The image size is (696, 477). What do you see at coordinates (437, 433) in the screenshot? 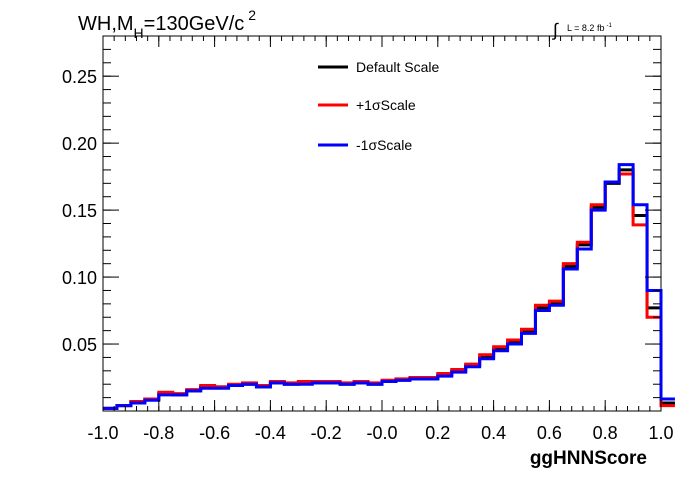
I see `x-tick-label: 0.2` at bounding box center [437, 433].